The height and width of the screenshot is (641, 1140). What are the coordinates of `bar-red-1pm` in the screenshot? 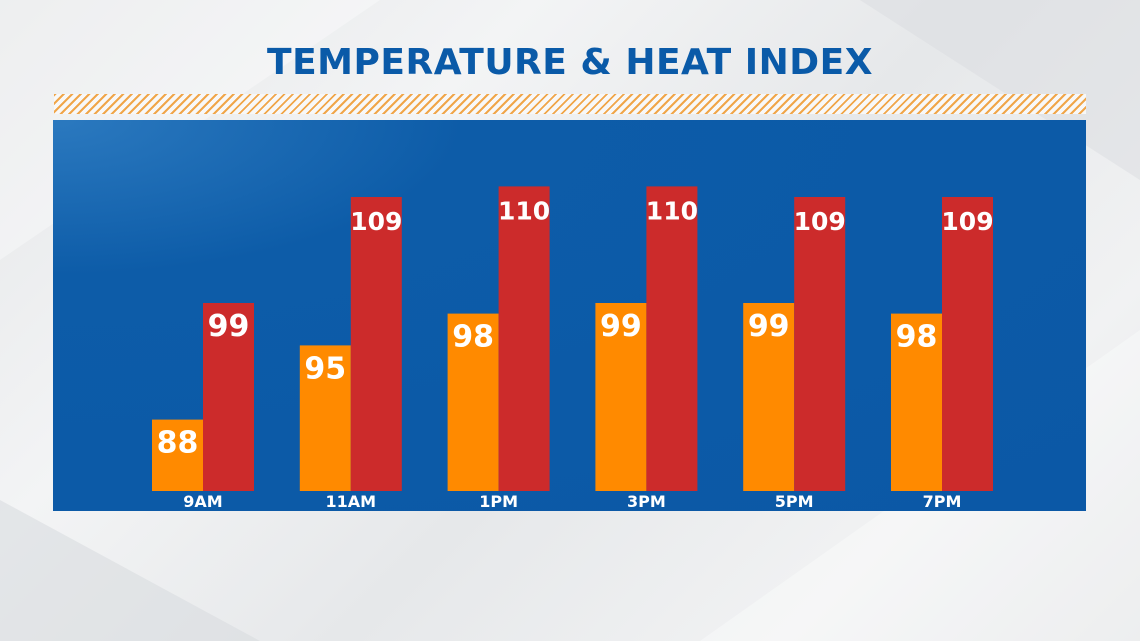 It's located at (524, 338).